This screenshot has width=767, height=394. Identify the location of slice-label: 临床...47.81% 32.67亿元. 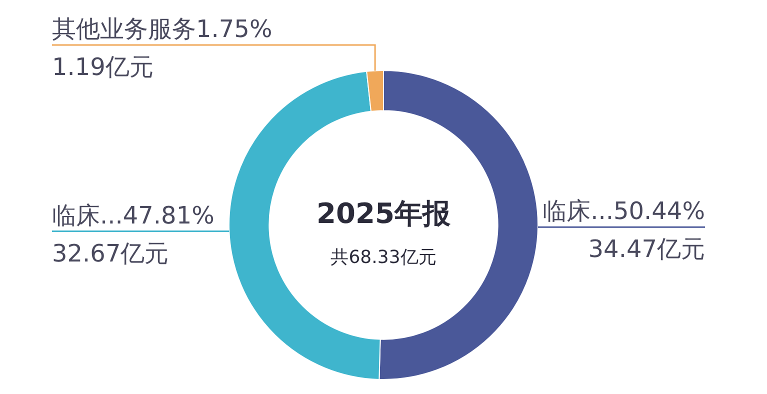
(133, 234).